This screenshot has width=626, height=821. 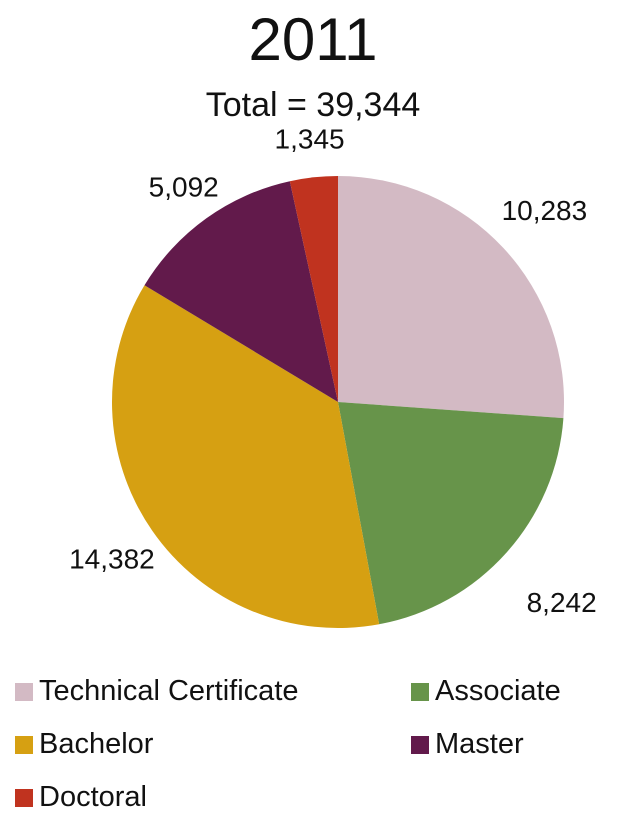 I want to click on legend-item-doctoral: Doctoral, so click(x=81, y=797).